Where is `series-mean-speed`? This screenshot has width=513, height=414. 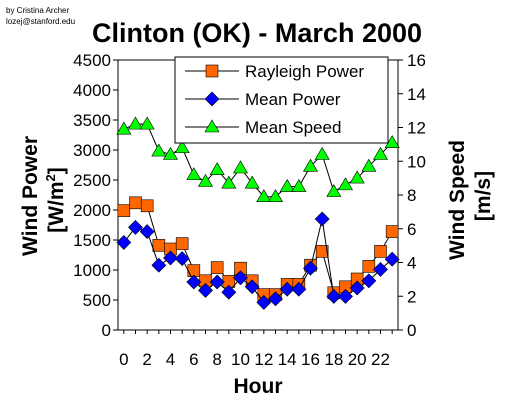 series-mean-speed is located at coordinates (258, 159).